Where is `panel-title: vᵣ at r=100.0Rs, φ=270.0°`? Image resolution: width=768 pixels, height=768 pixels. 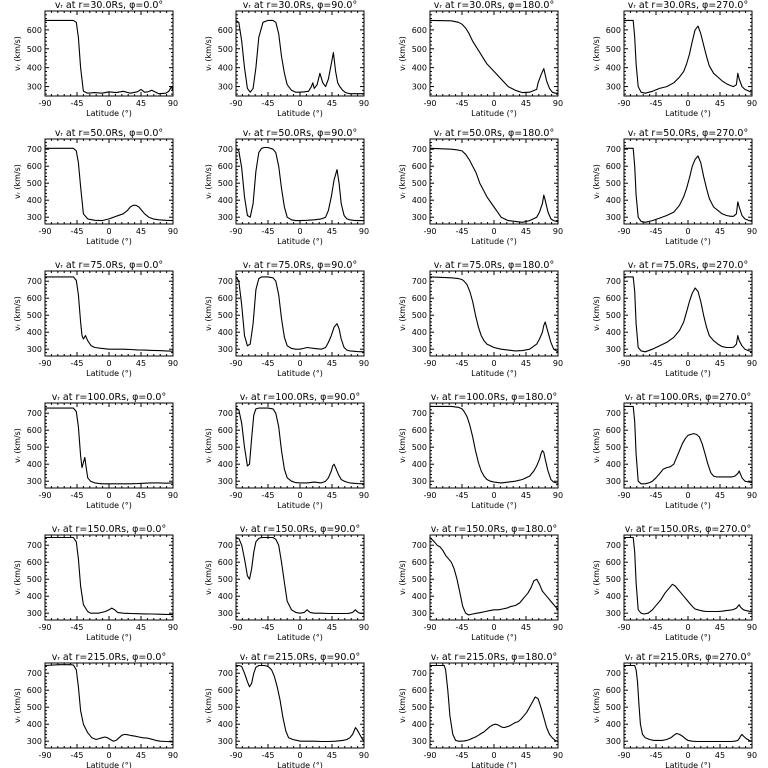
panel-title: vᵣ at r=100.0Rs, φ=270.0° is located at coordinates (688, 397).